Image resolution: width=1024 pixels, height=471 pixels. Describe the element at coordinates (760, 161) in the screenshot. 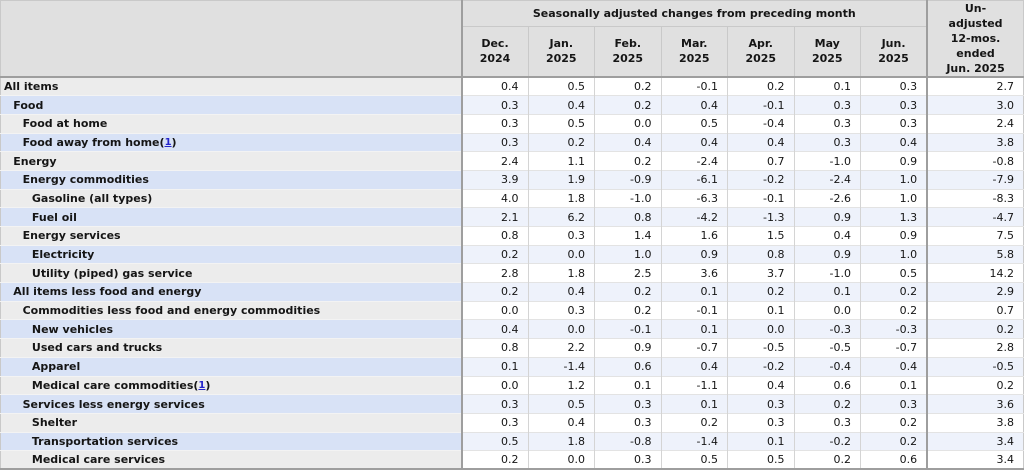

I see `value-cell: 0.7` at that location.